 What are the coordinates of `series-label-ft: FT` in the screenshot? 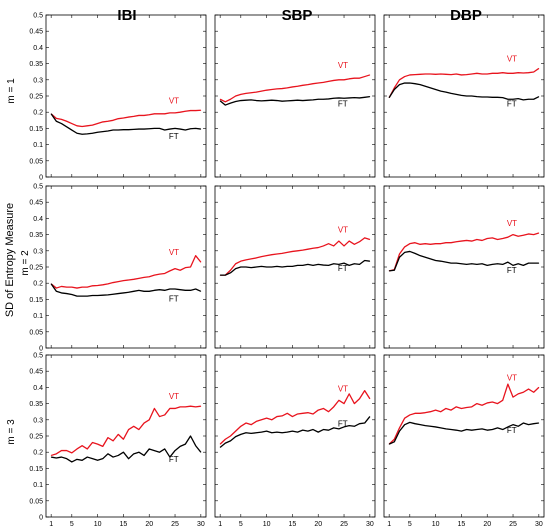 It's located at (343, 104).